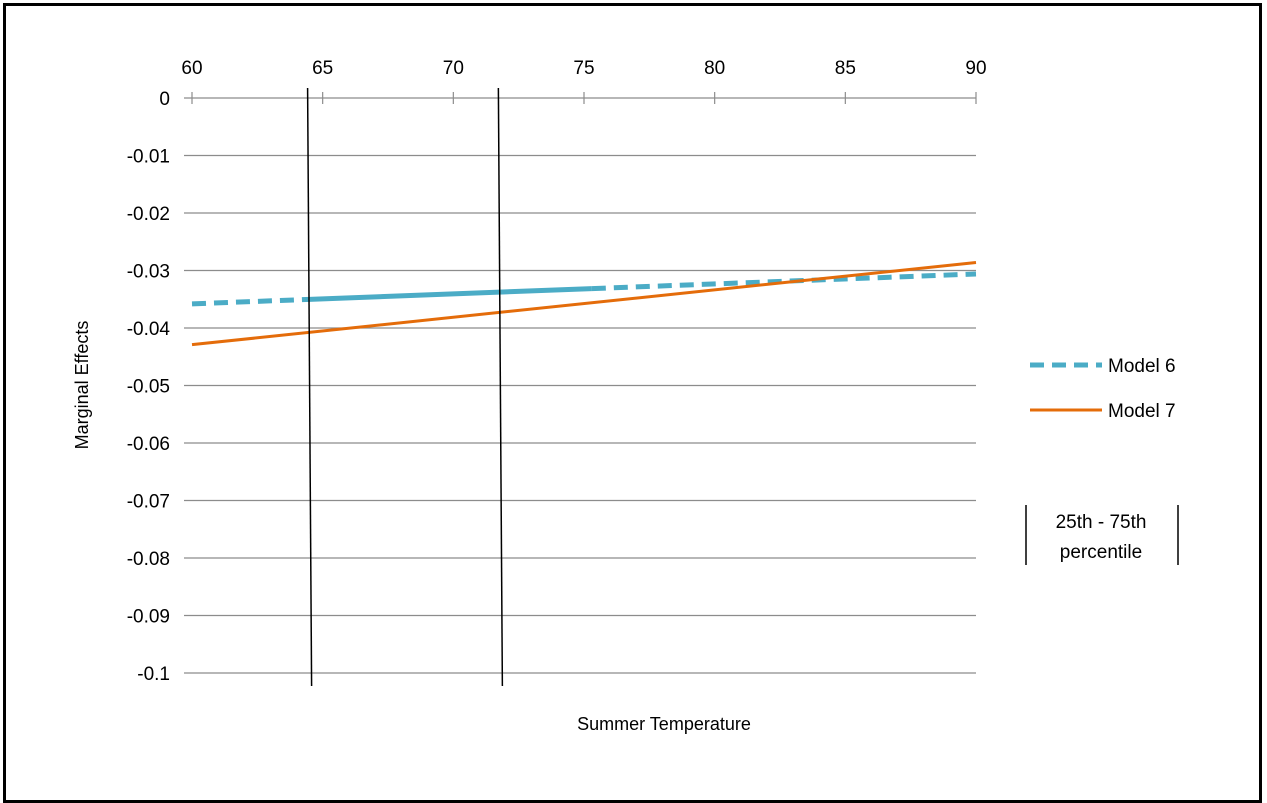  Describe the element at coordinates (1102, 460) in the screenshot. I see `legend: Model 6 Model 7 25th - 75th percentile` at that location.